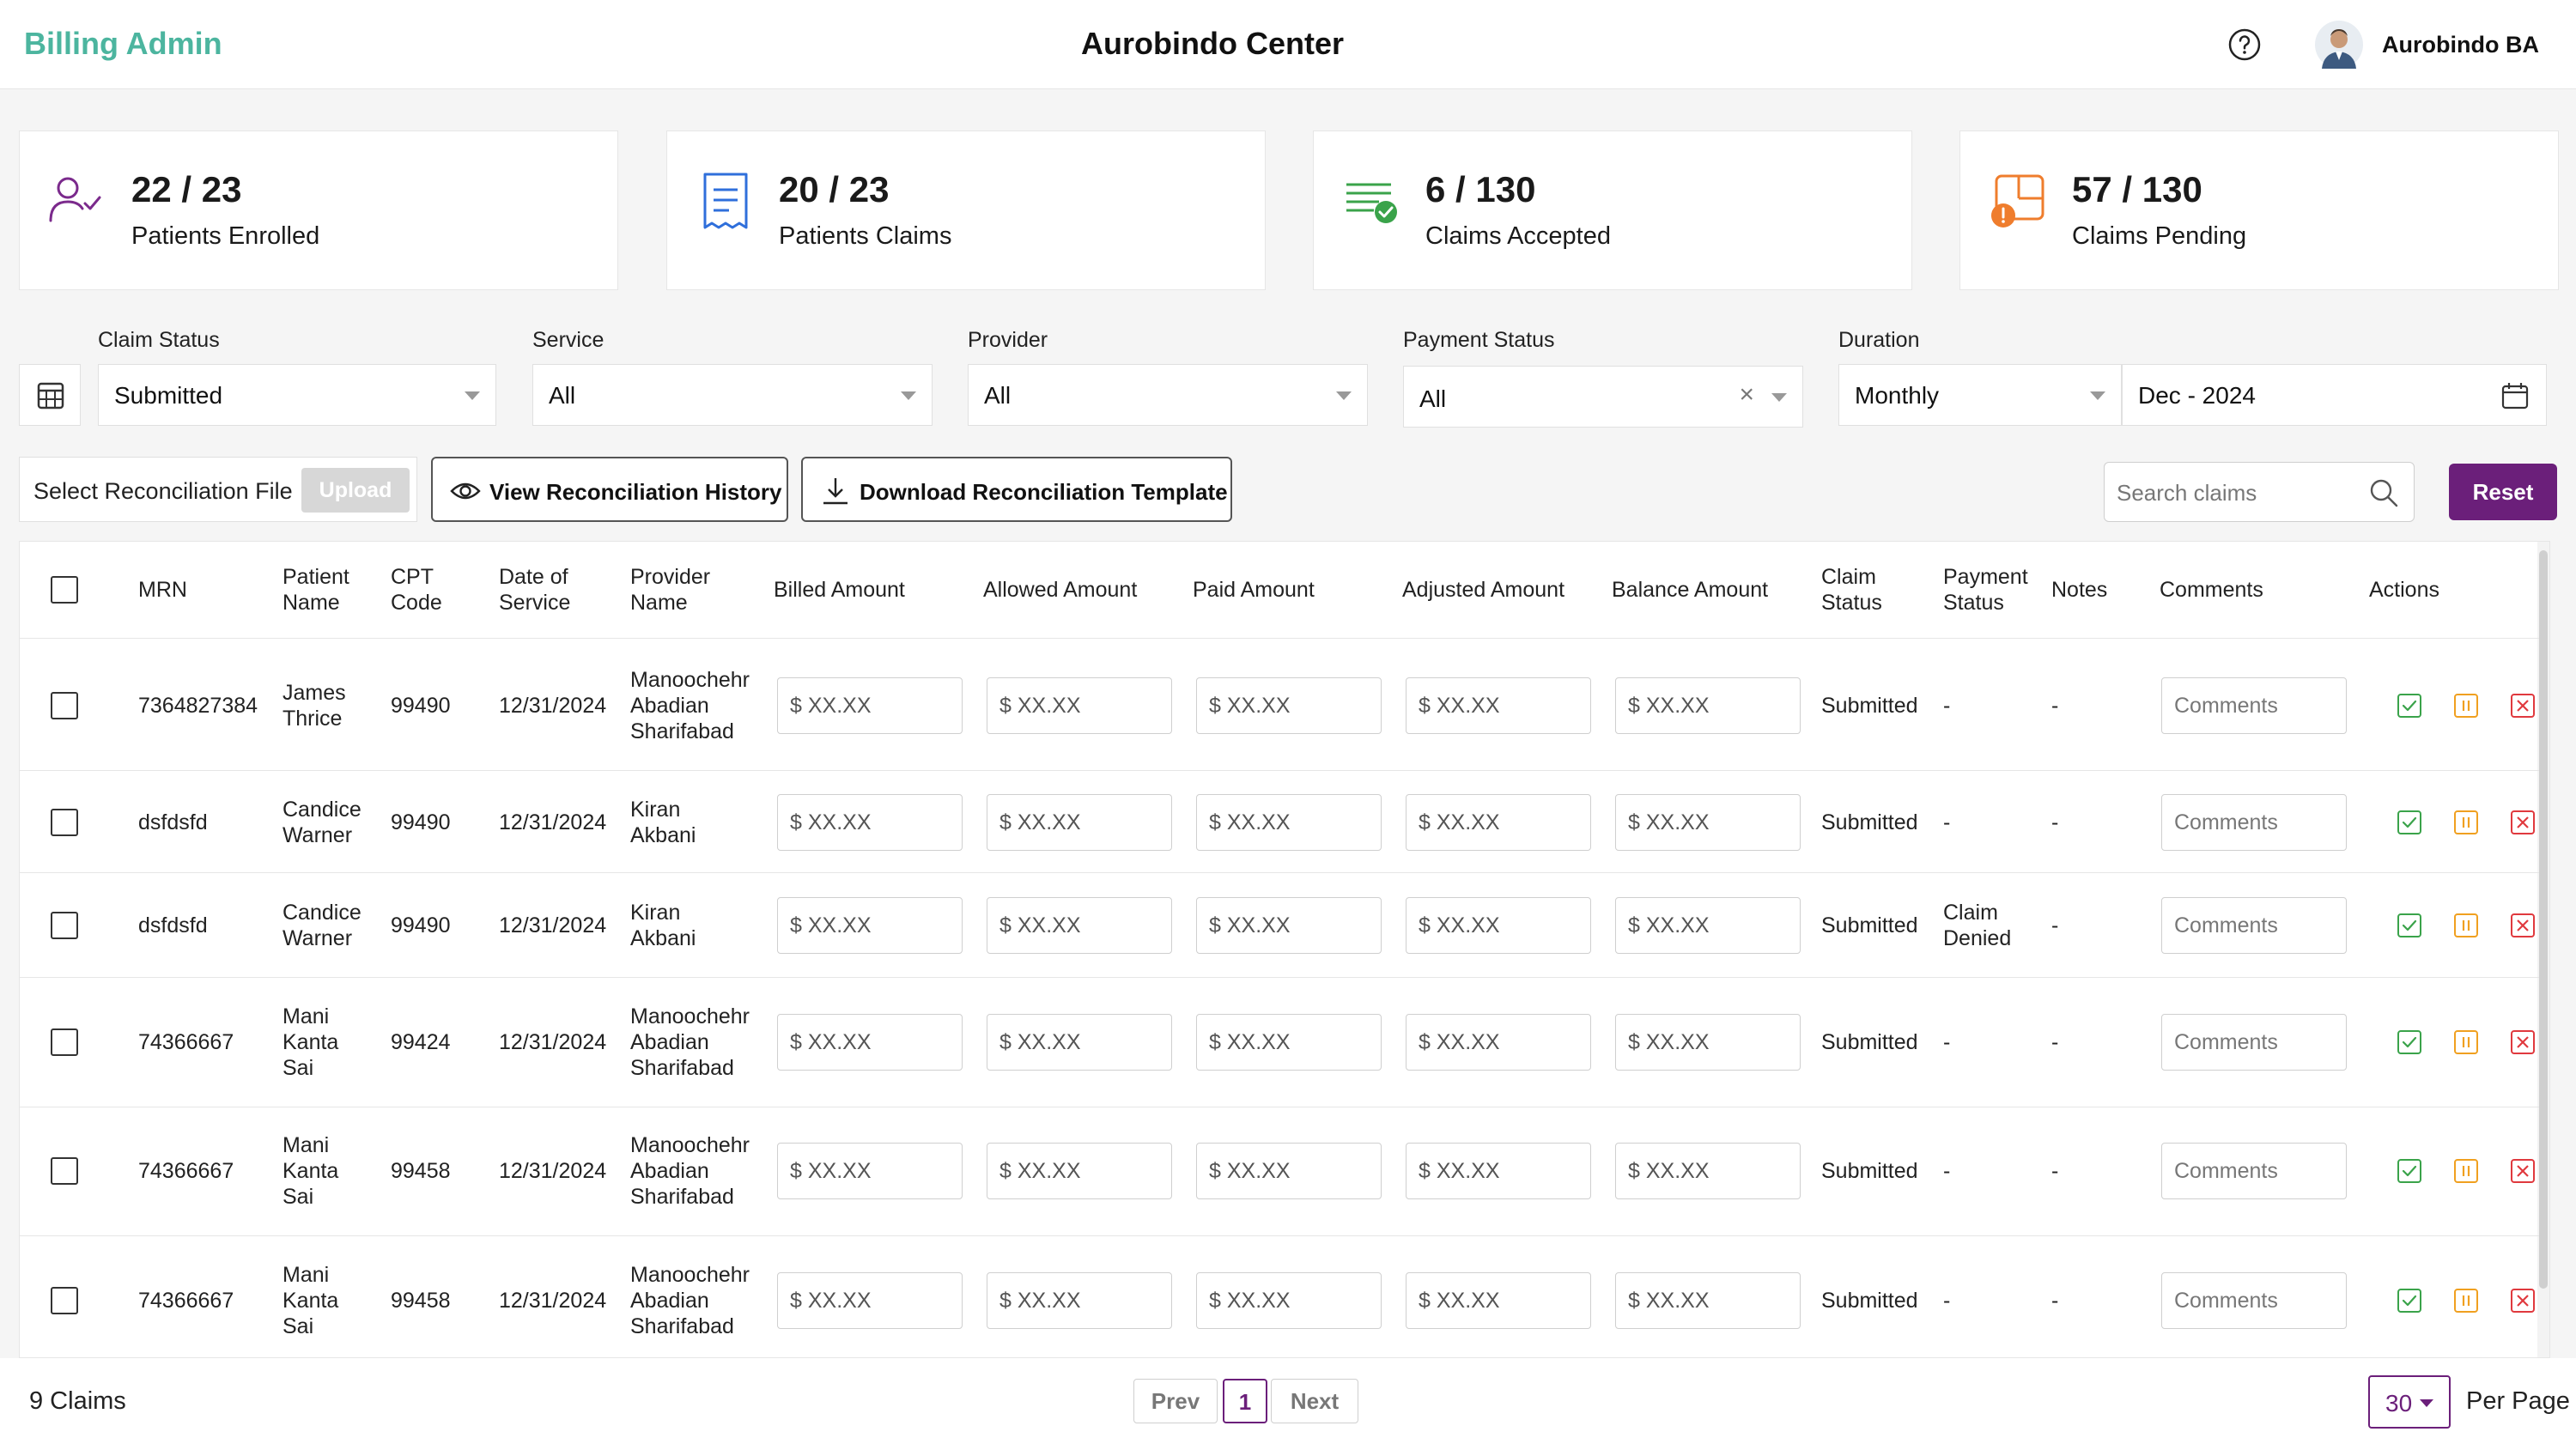 The image size is (2576, 1444). Describe the element at coordinates (663, 835) in the screenshot. I see `provider-name-cell-line: Akbani` at that location.